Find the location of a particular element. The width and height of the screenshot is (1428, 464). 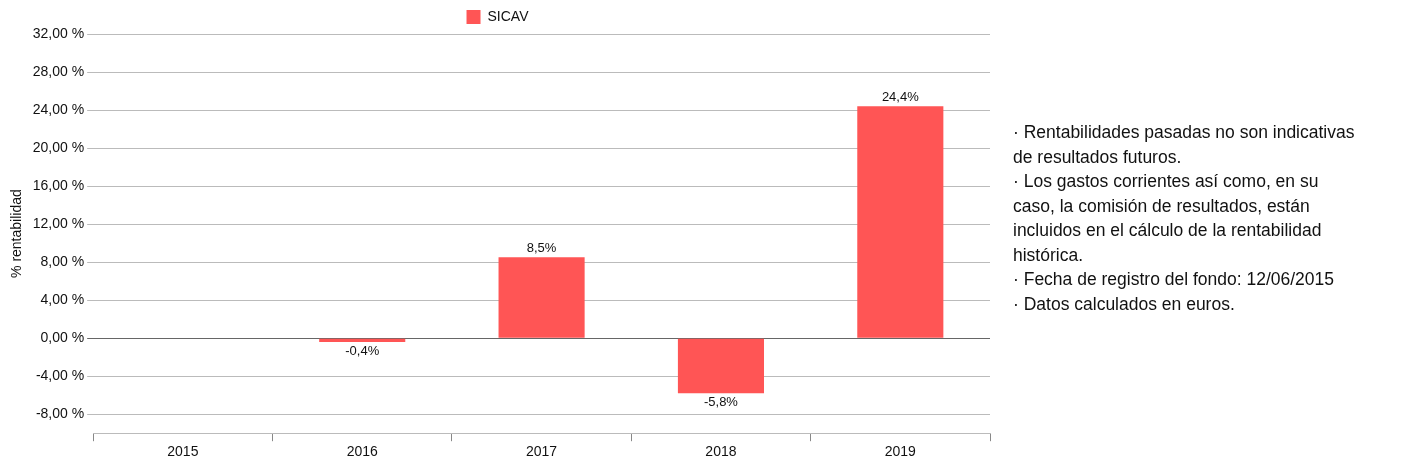

y-tick-label: 8,00 % is located at coordinates (62, 260).